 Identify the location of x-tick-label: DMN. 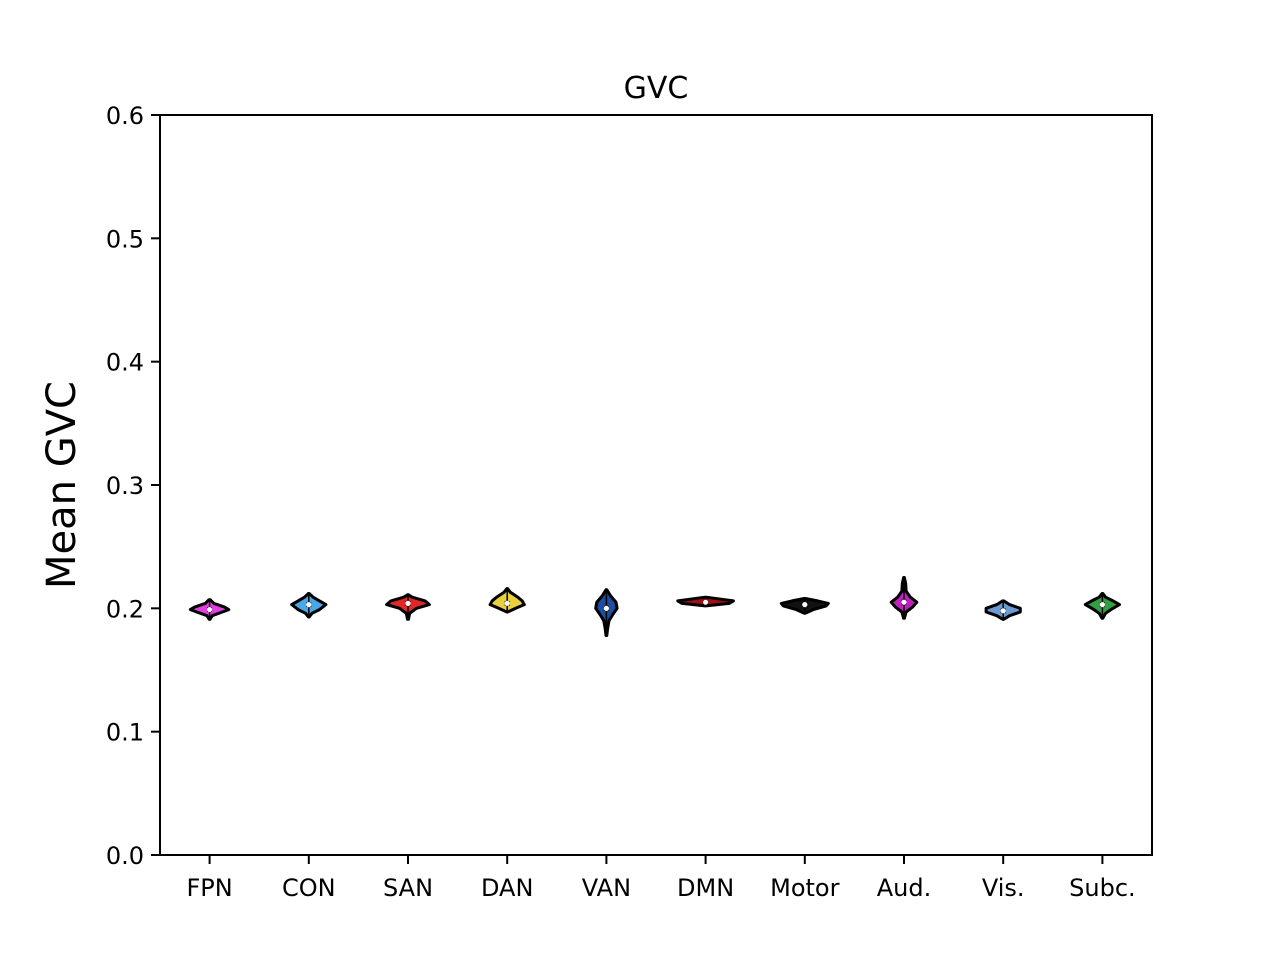
(705, 888).